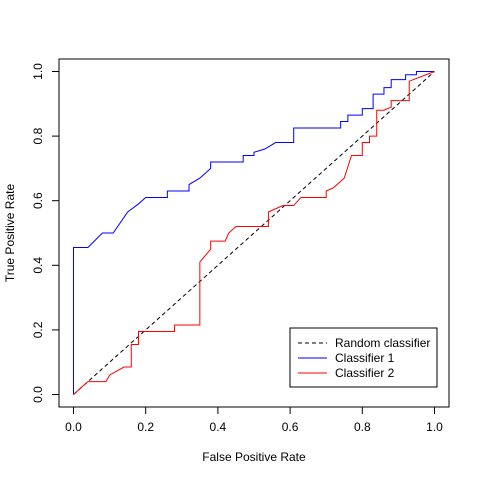 The height and width of the screenshot is (480, 480). I want to click on y-tick-label: 0.2, so click(38, 329).